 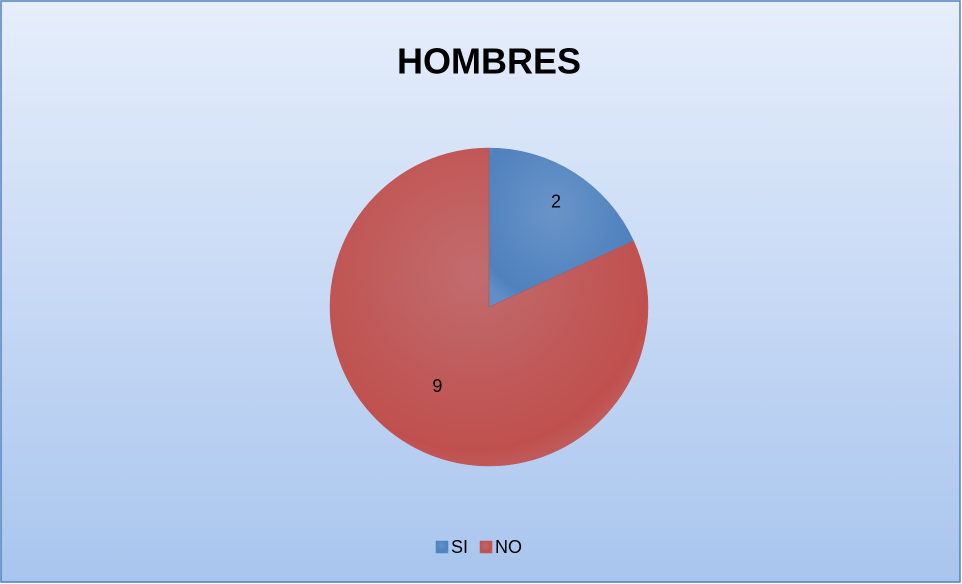 What do you see at coordinates (561, 227) in the screenshot?
I see `pie-slice` at bounding box center [561, 227].